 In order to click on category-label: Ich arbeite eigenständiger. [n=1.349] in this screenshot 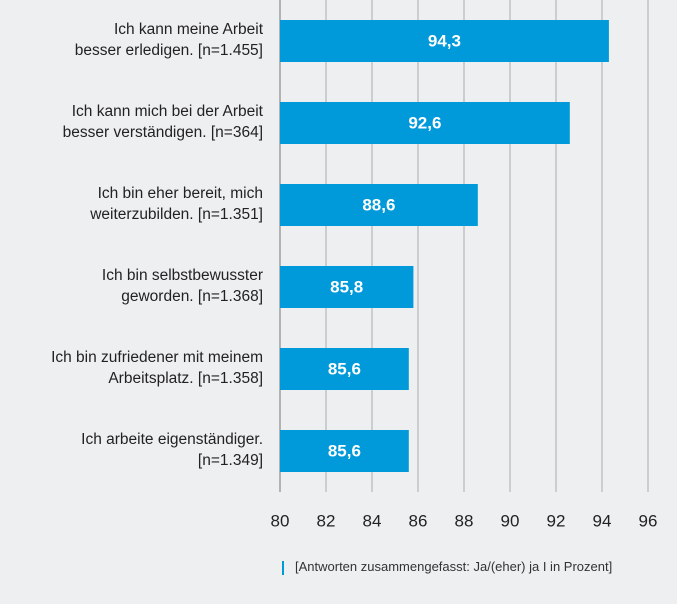, I will do `click(172, 450)`.